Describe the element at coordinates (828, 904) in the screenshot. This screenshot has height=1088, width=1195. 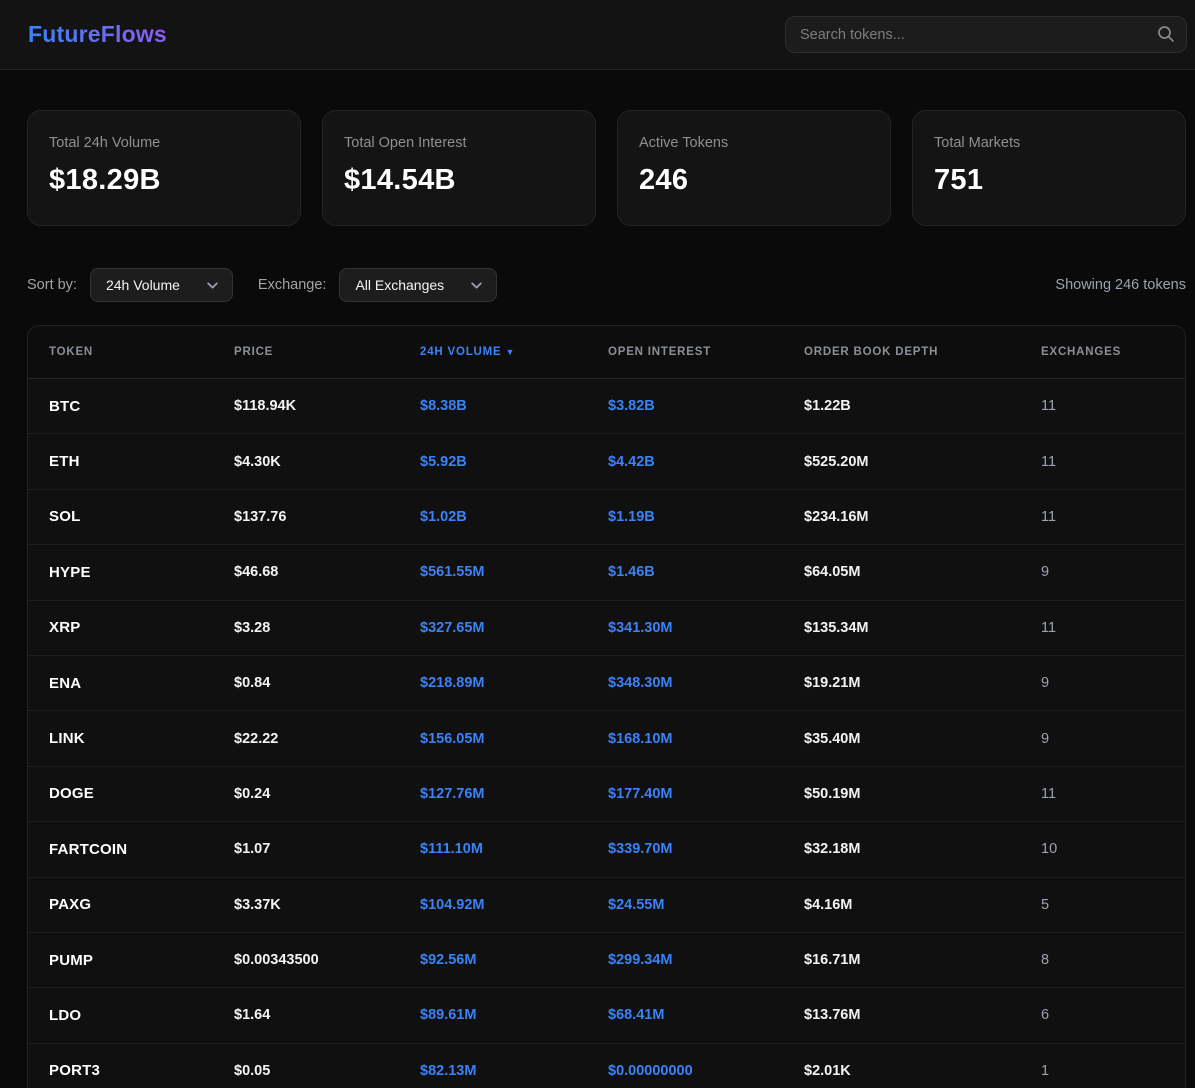
I see `token-order-book-depth: $4.16M` at that location.